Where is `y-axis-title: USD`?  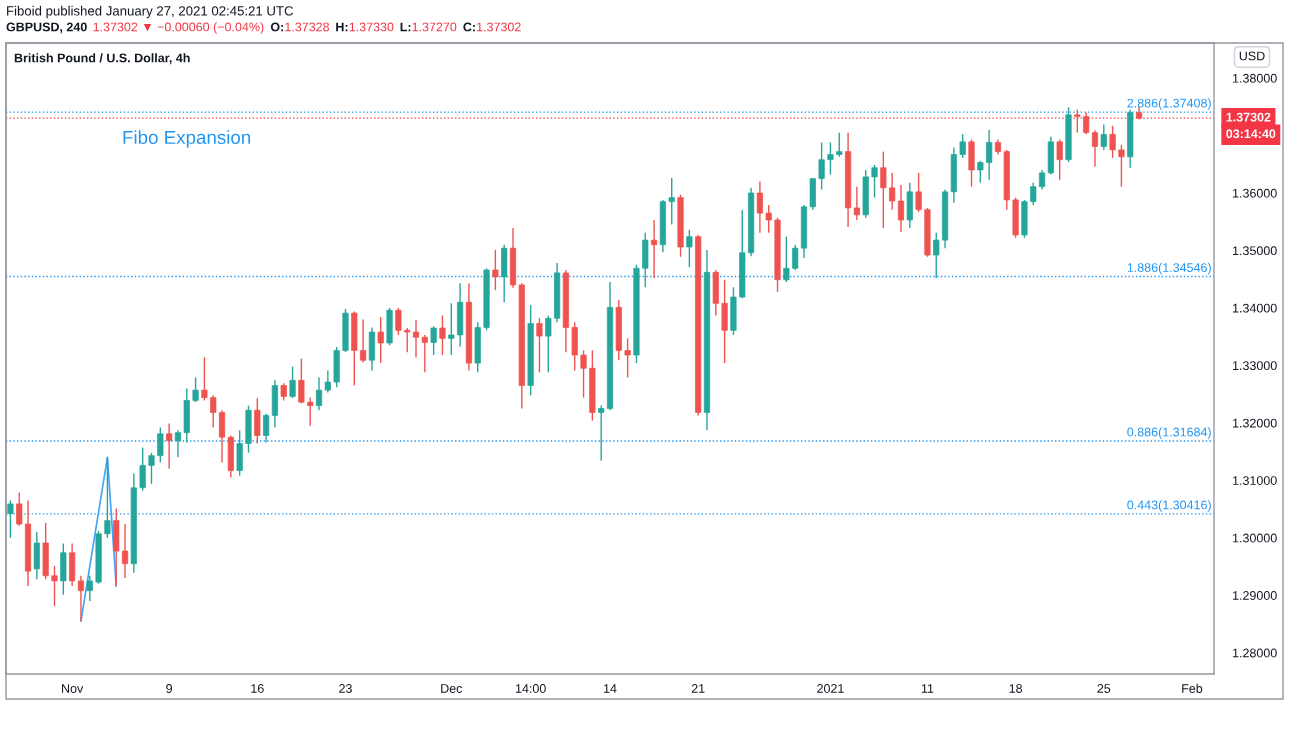
y-axis-title: USD is located at coordinates (1252, 56).